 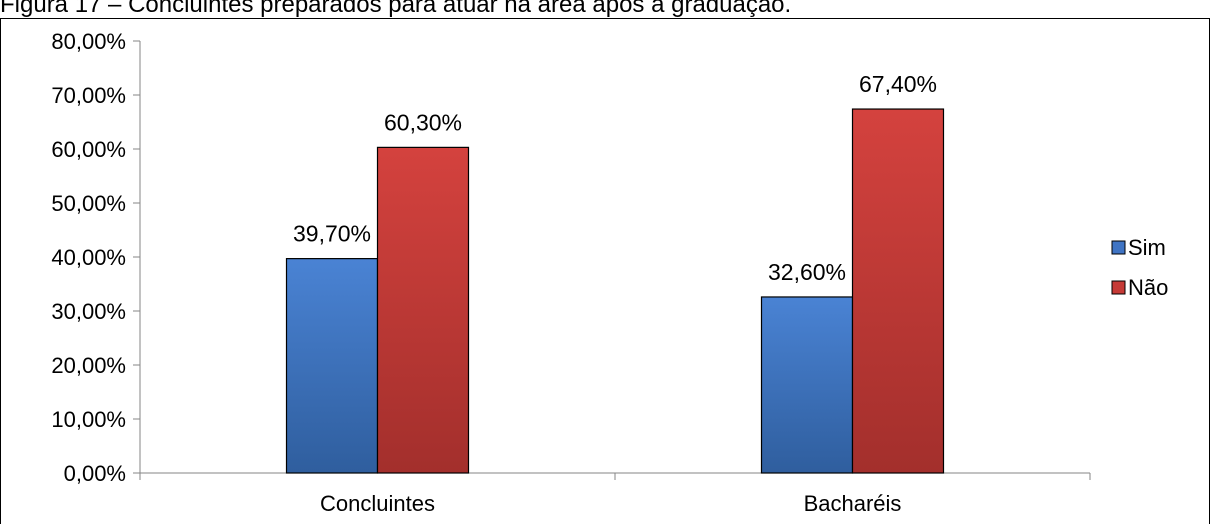 I want to click on data-label: 60,30%, so click(x=423, y=122).